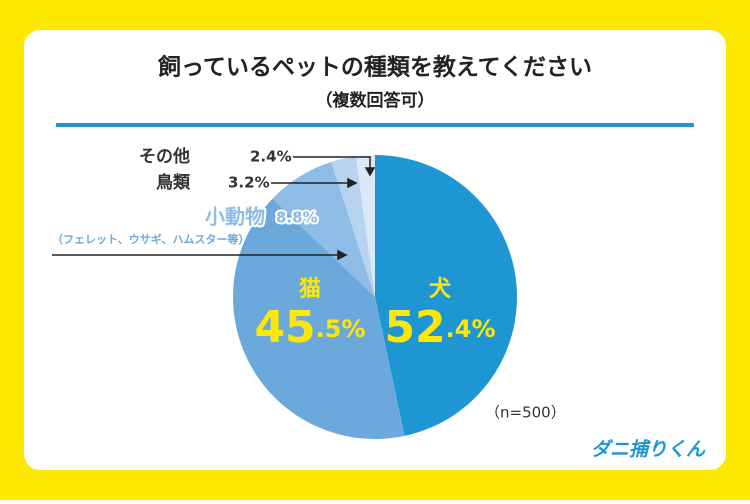  Describe the element at coordinates (374, 67) in the screenshot. I see `chart-title: 飼っているペットの種類を教えてください` at that location.